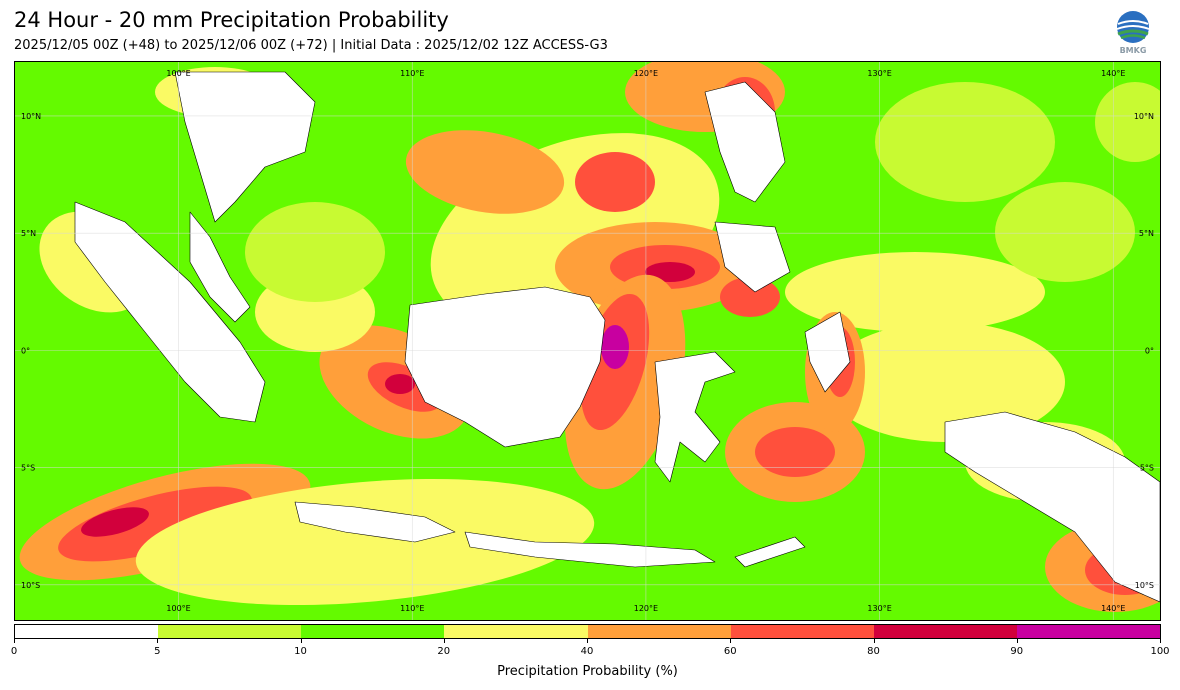 Image resolution: width=1180 pixels, height=690 pixels. Describe the element at coordinates (1113, 73) in the screenshot. I see `lon-label-top: 140°E` at that location.